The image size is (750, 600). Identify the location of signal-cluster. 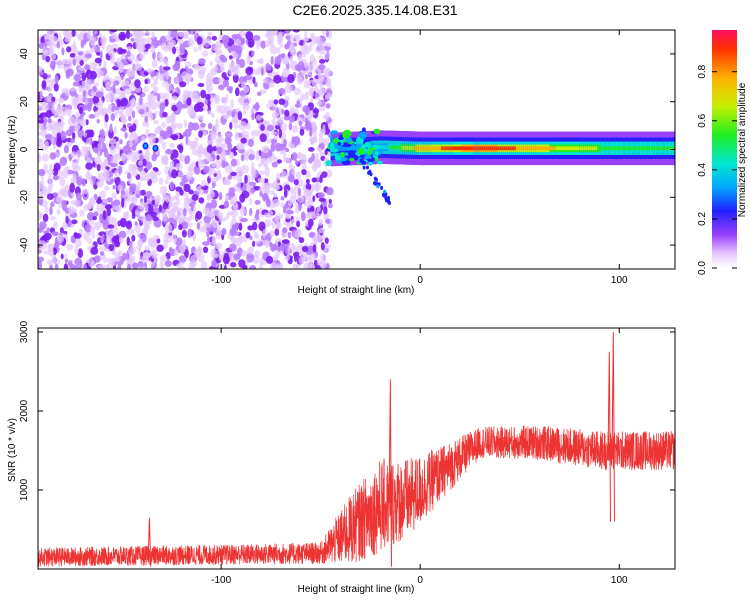
(356, 158).